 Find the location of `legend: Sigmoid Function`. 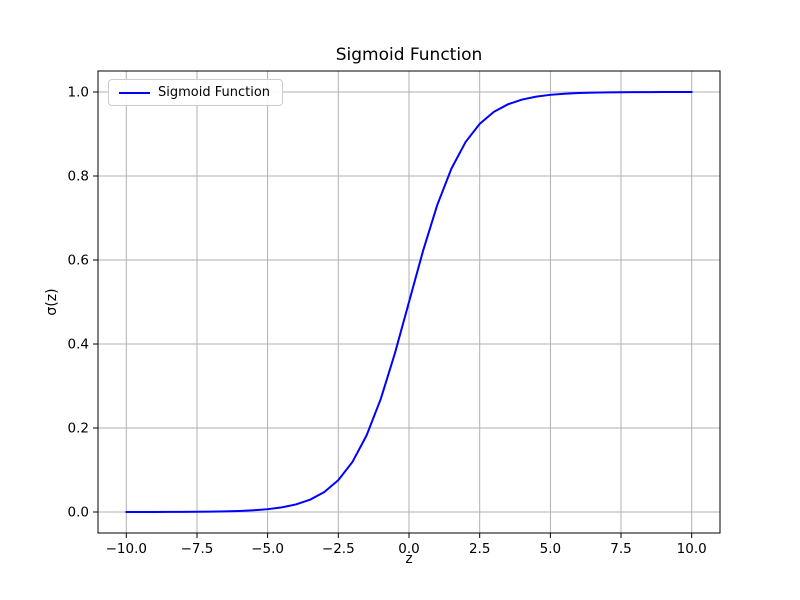

legend: Sigmoid Function is located at coordinates (196, 92).